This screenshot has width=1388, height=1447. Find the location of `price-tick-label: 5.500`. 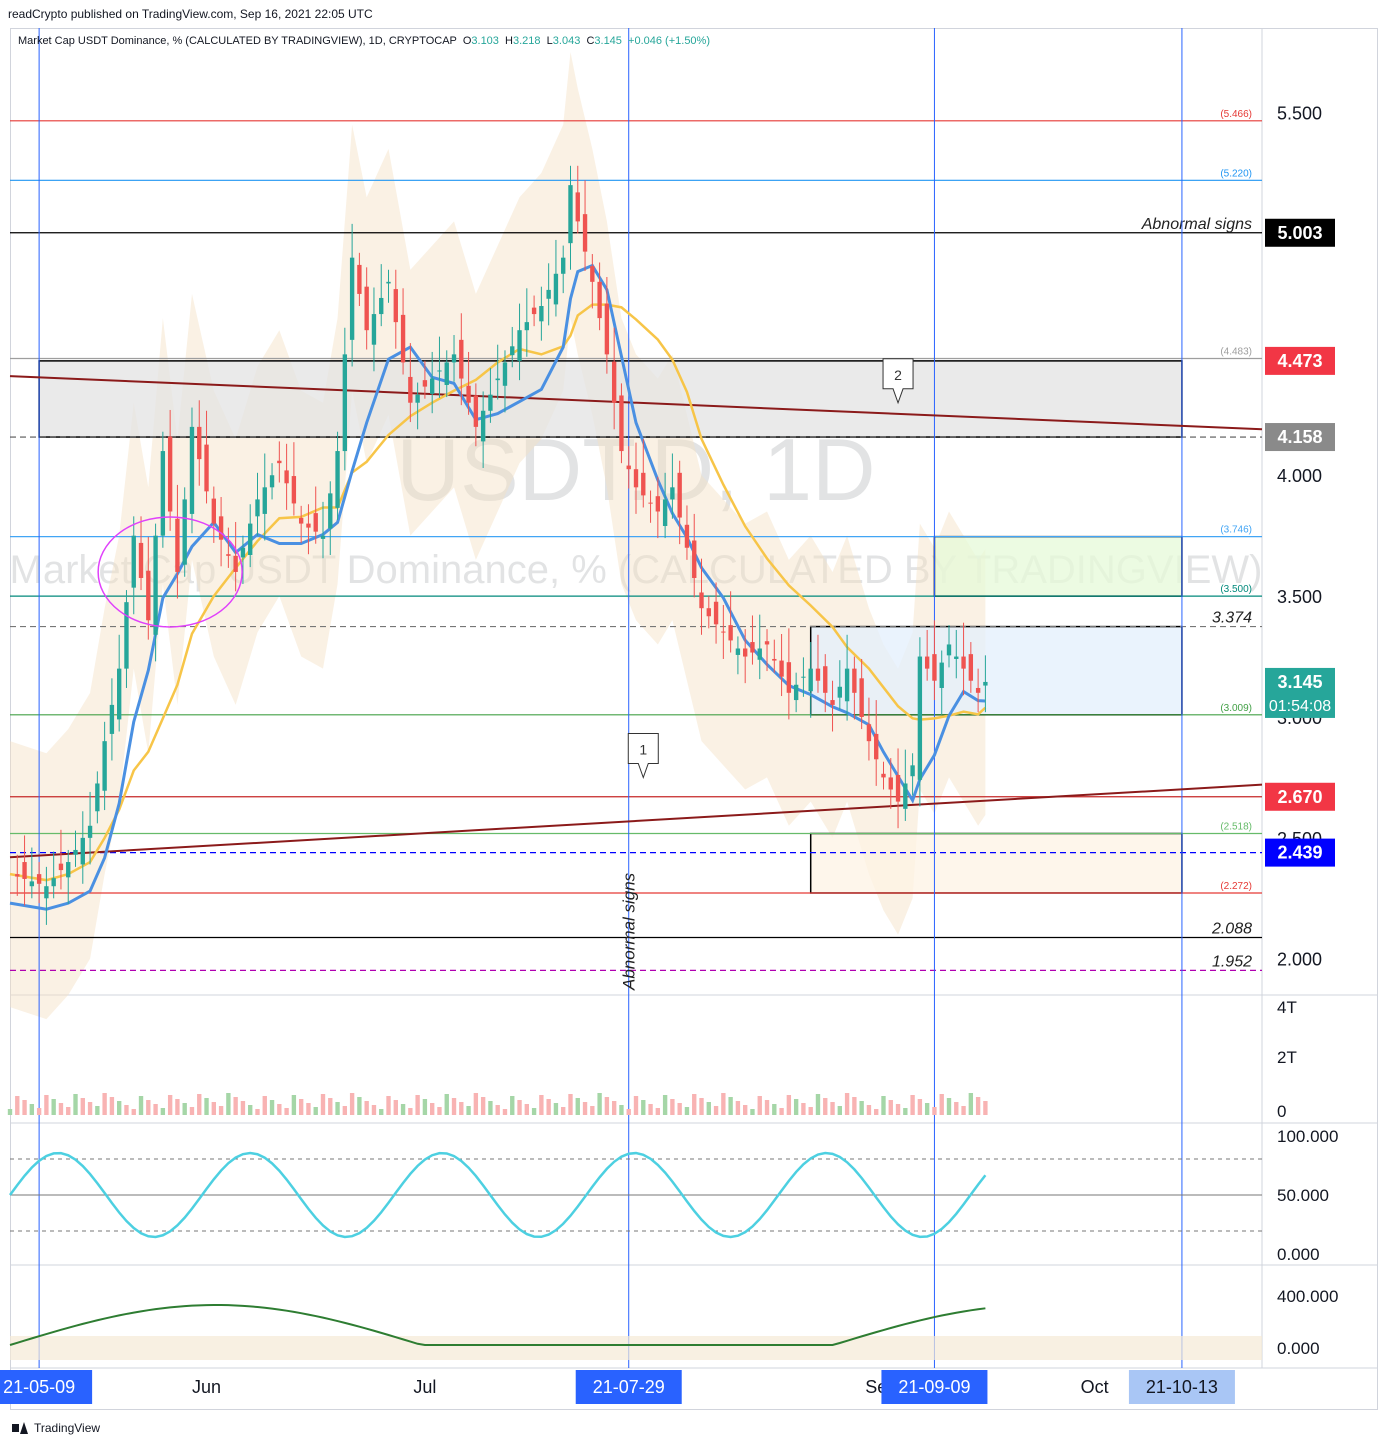

price-tick-label: 5.500 is located at coordinates (1299, 114).